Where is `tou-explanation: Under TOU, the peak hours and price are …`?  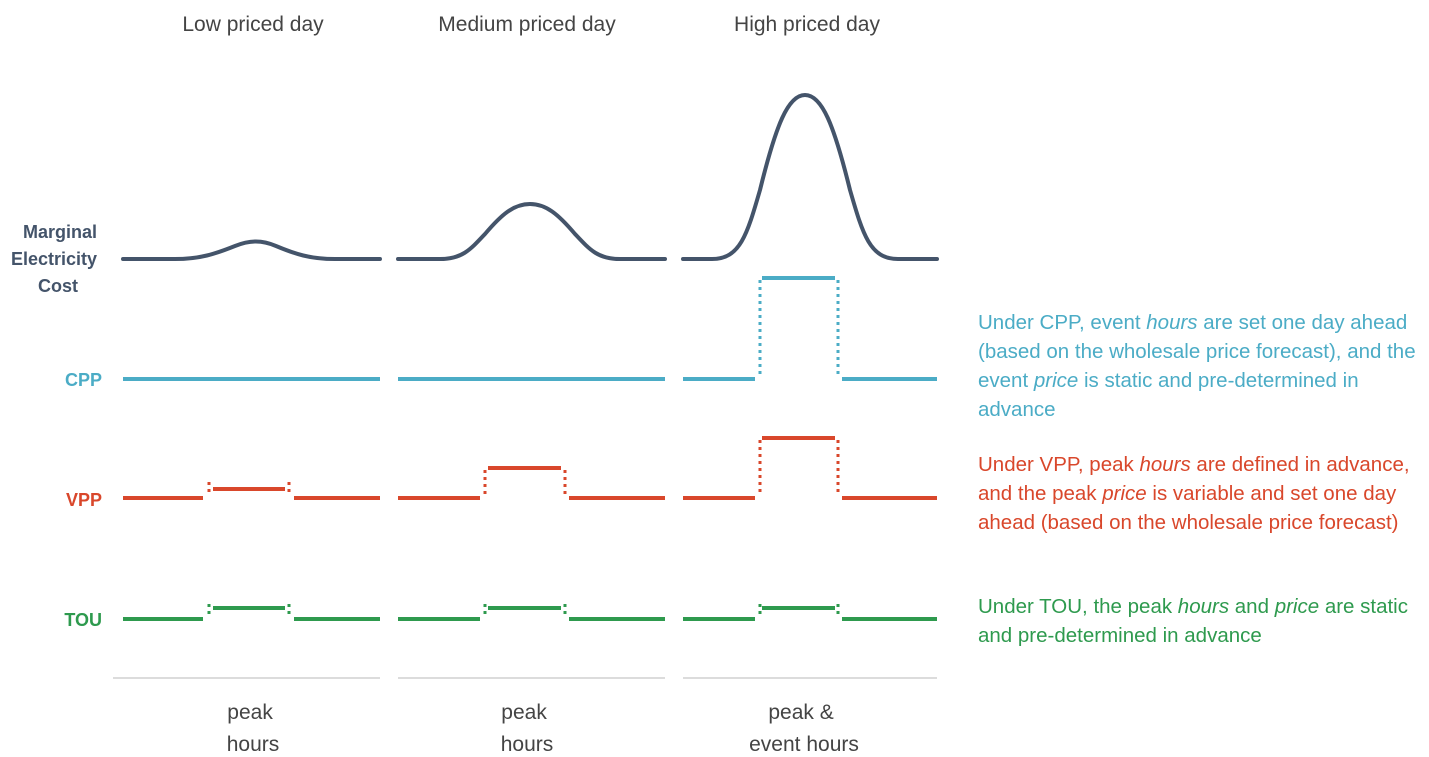
tou-explanation: Under TOU, the peak hours and price are … is located at coordinates (1198, 621).